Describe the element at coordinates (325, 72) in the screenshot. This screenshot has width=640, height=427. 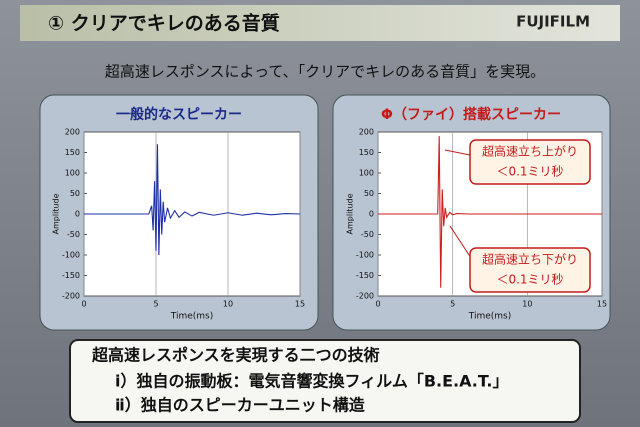
I see `subtitle: 超高速レスポンスによって、「クリアでキレのある音質」を実現。` at that location.